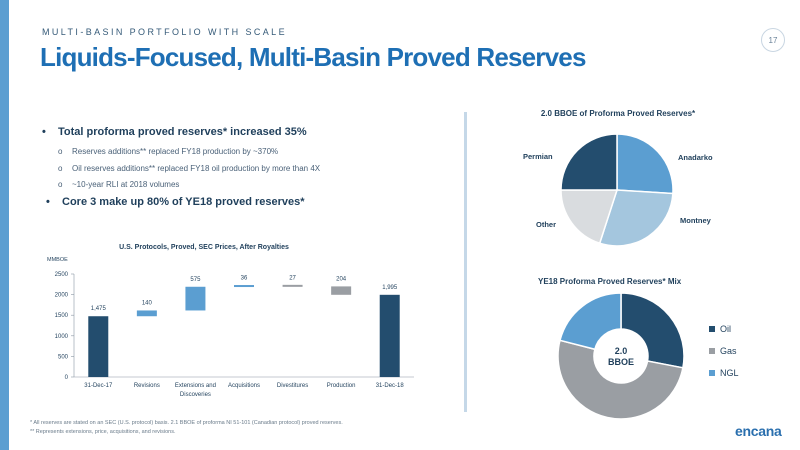  Describe the element at coordinates (126, 184) in the screenshot. I see `sub-bullet-text: ~10-year RLI at 2018 volumes` at that location.